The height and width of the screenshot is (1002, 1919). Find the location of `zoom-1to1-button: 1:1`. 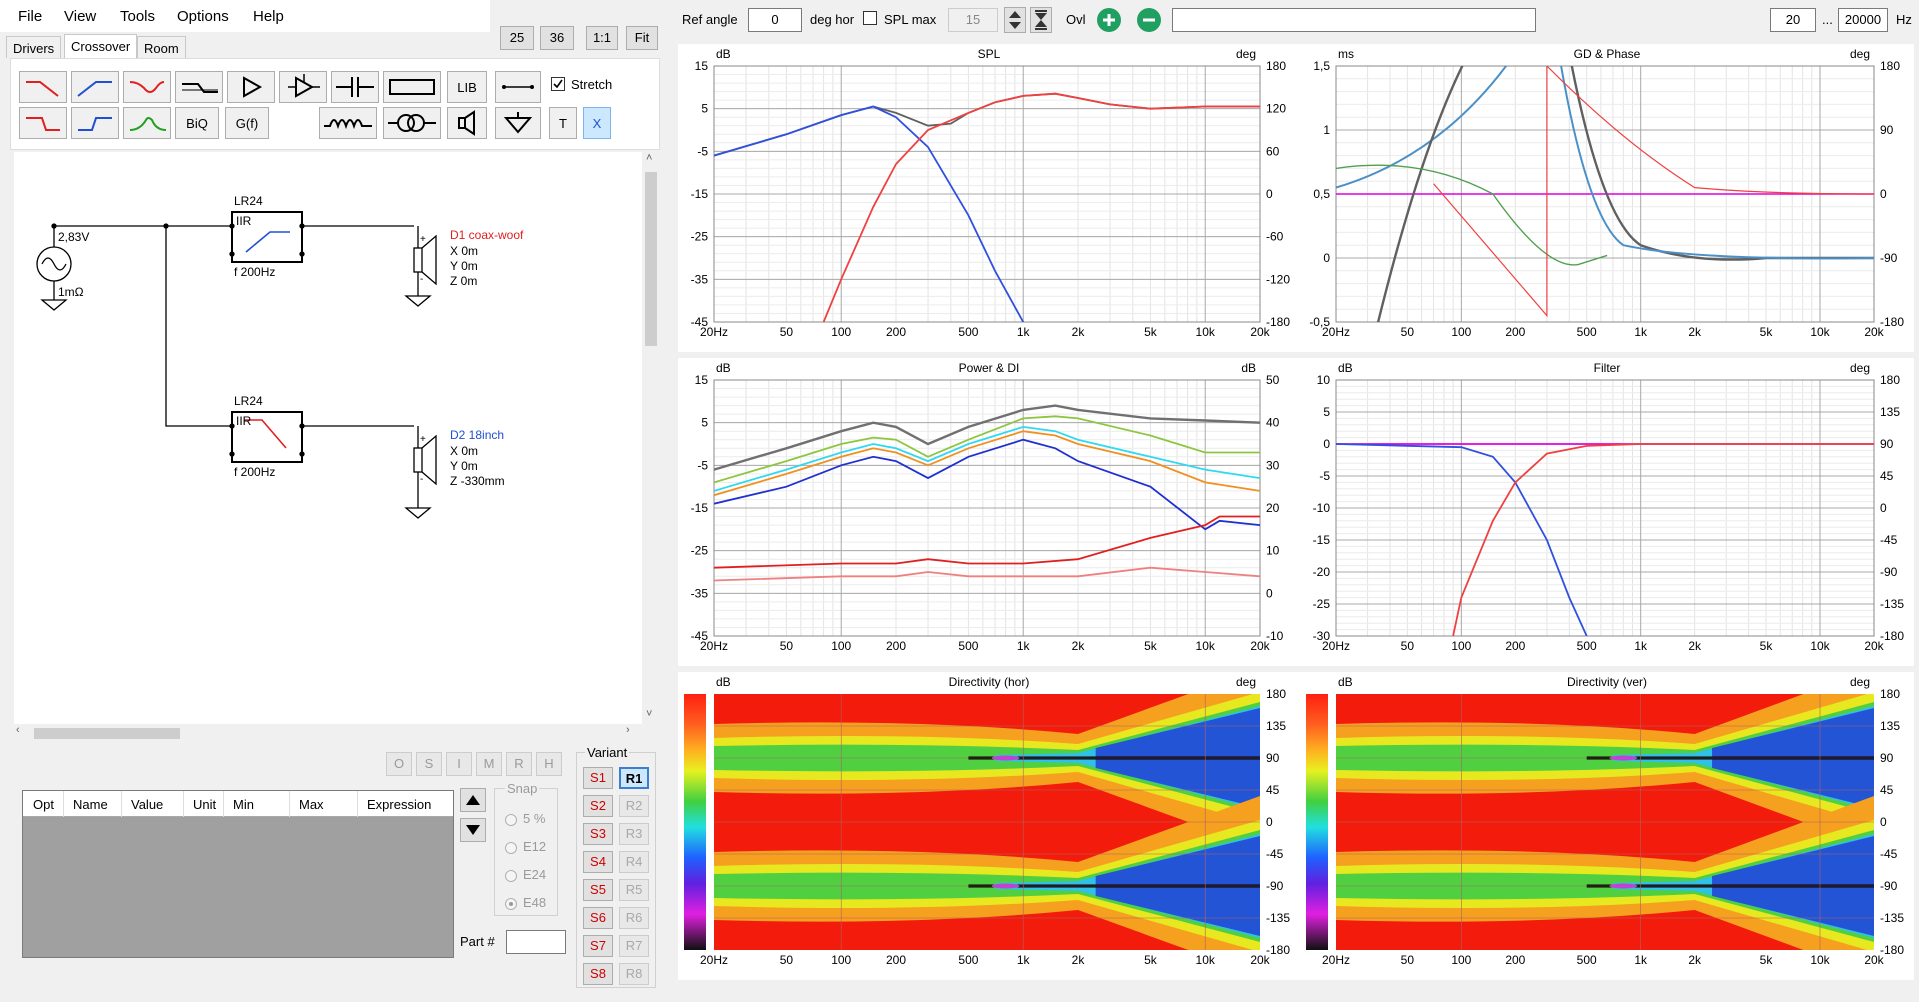

zoom-1to1-button: 1:1 is located at coordinates (602, 38).